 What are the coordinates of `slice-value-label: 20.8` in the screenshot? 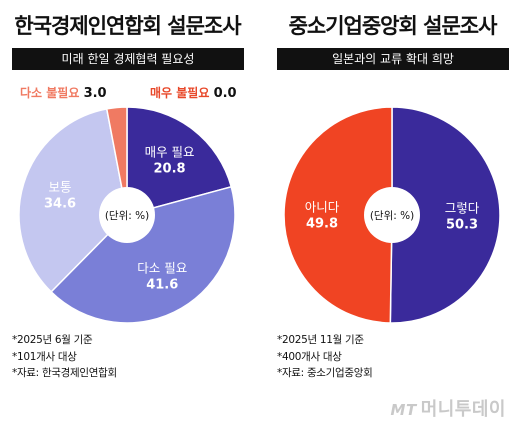 It's located at (170, 168).